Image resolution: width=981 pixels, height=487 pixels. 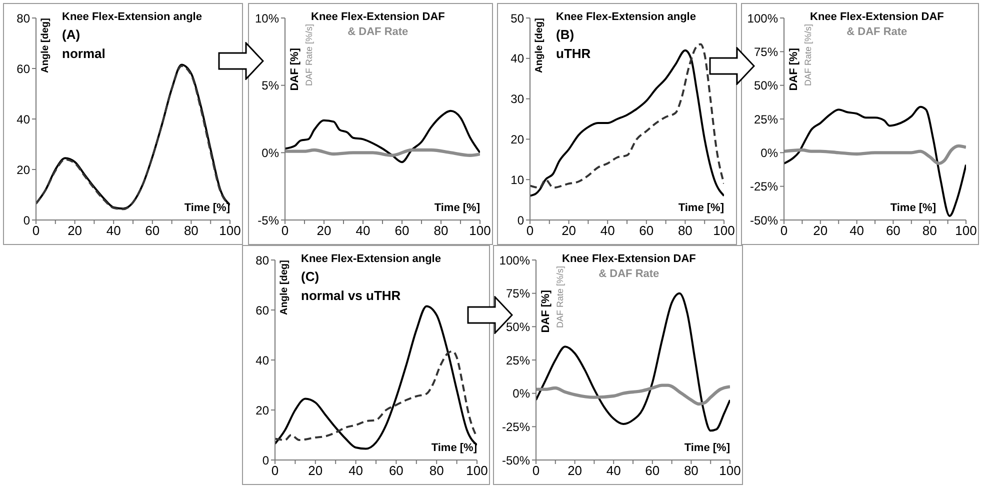 I want to click on annotation: uTHR, so click(x=574, y=54).